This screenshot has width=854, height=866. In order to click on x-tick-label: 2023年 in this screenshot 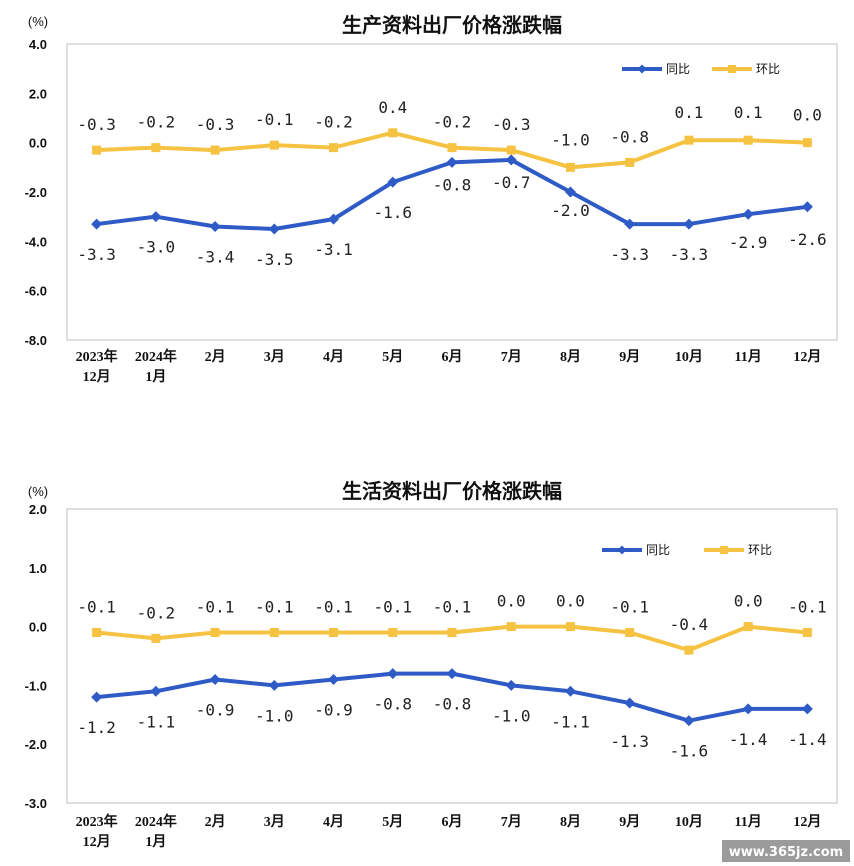, I will do `click(97, 356)`.